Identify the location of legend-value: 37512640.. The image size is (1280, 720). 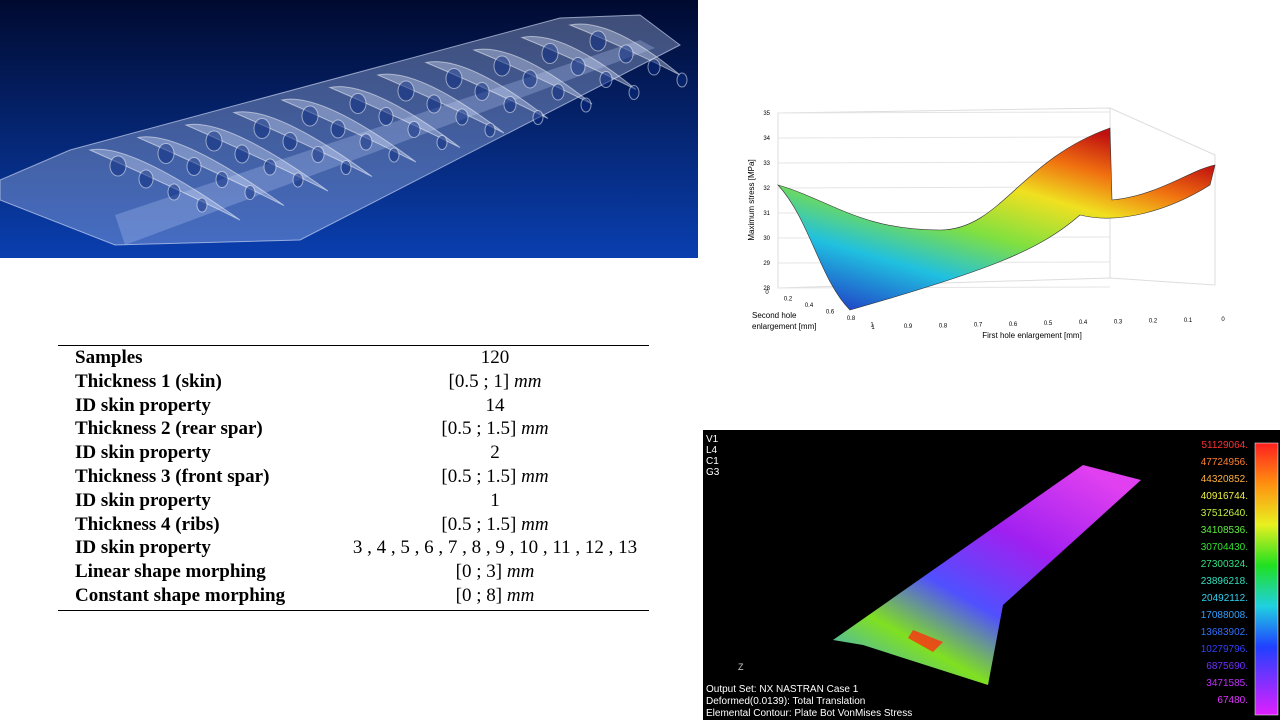
(1224, 513).